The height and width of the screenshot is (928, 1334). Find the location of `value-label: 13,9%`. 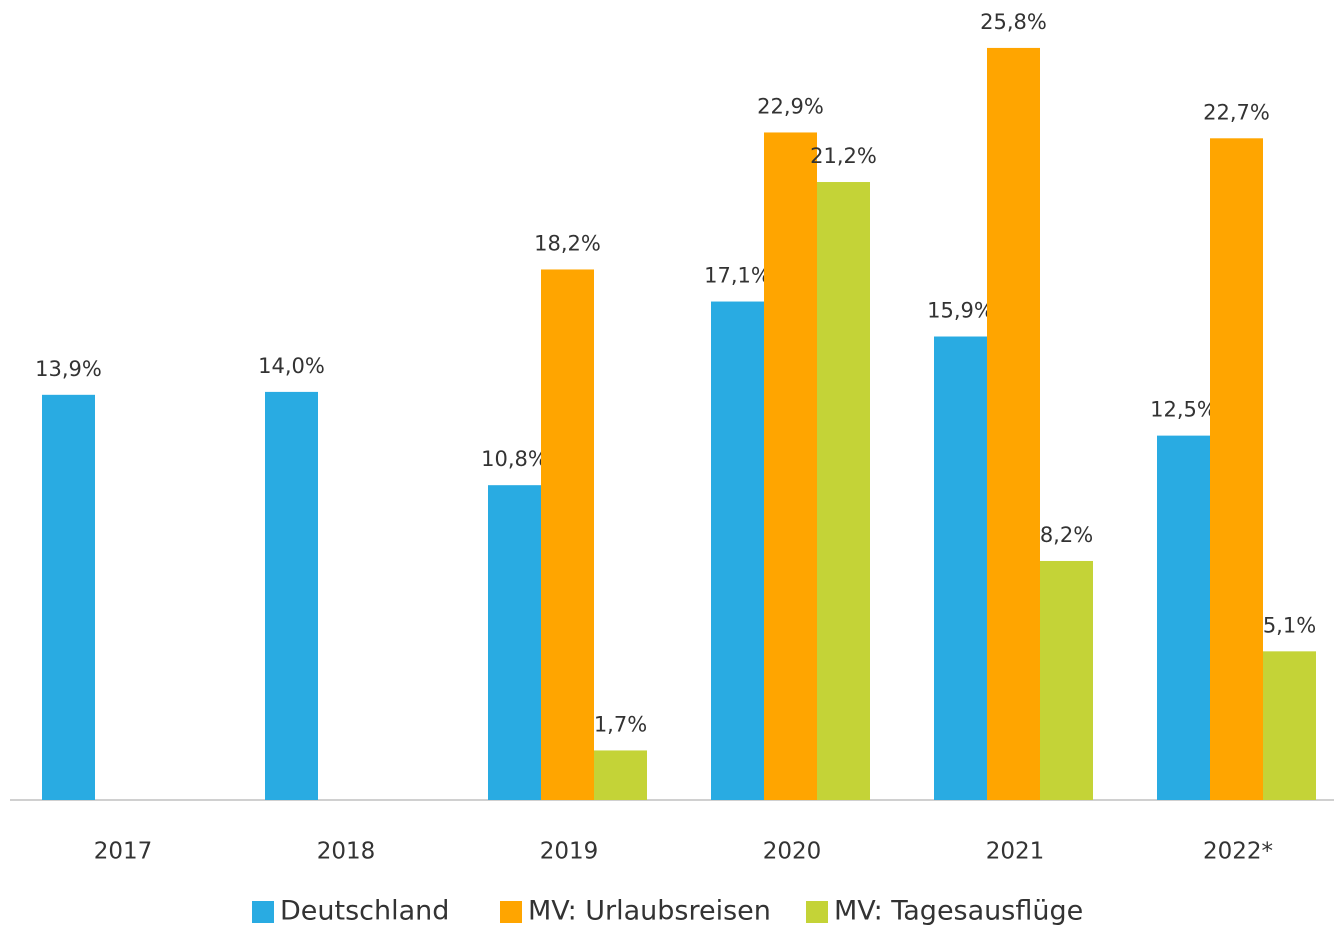

value-label: 13,9% is located at coordinates (68, 369).